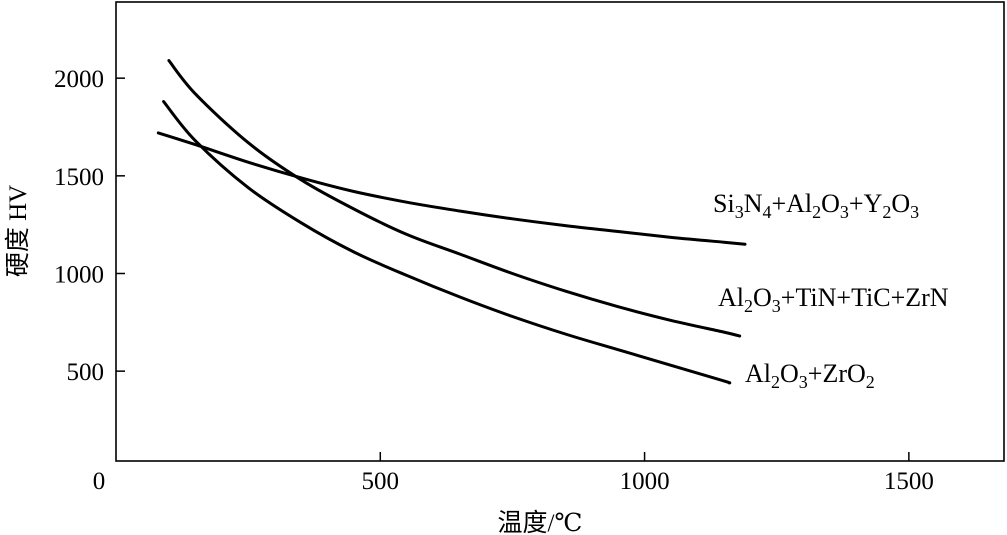 This screenshot has height=535, width=1007. I want to click on x-axis-title: 温度/℃, so click(540, 522).